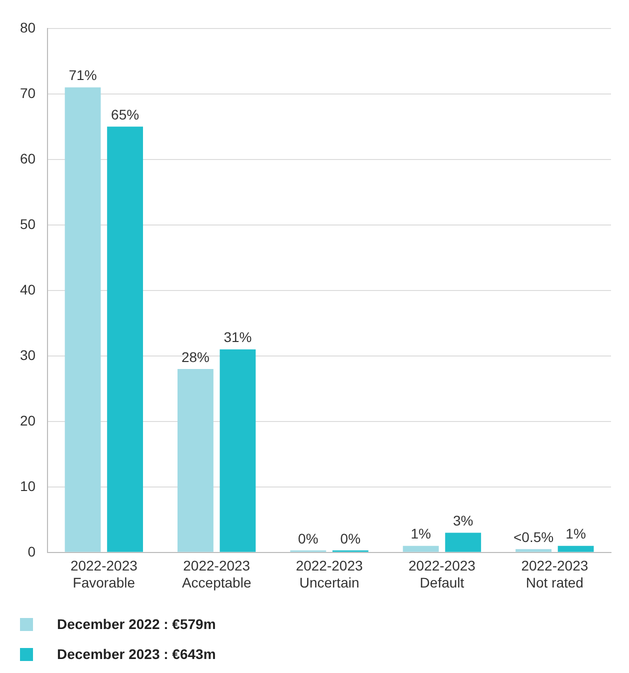 Image resolution: width=629 pixels, height=673 pixels. Describe the element at coordinates (28, 289) in the screenshot. I see `y-tick-label: 40` at that location.